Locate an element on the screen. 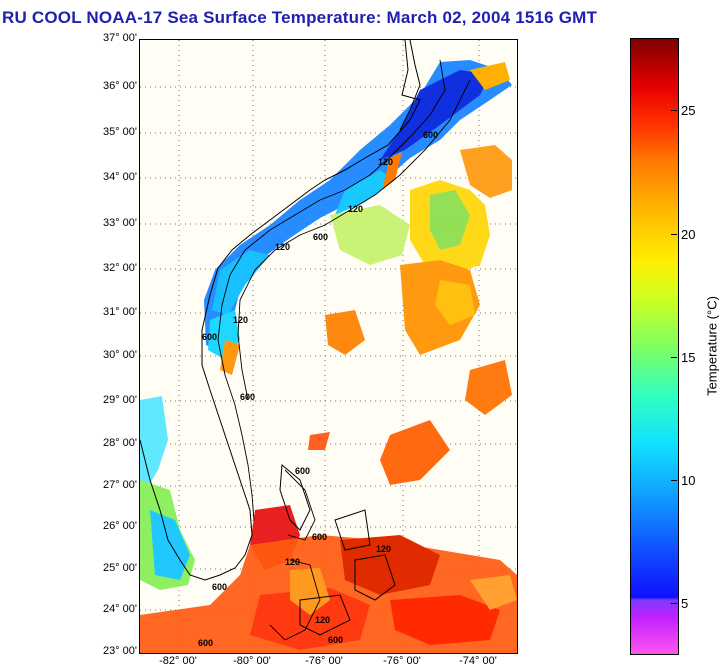 Image resolution: width=728 pixels, height=672 pixels. lat-label: 26° 00' is located at coordinates (119, 526).